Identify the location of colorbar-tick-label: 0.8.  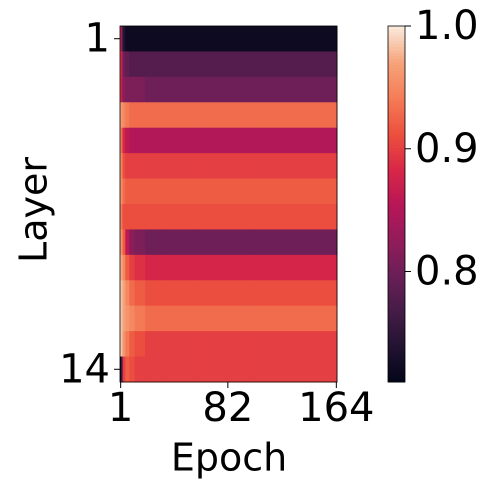
(447, 272).